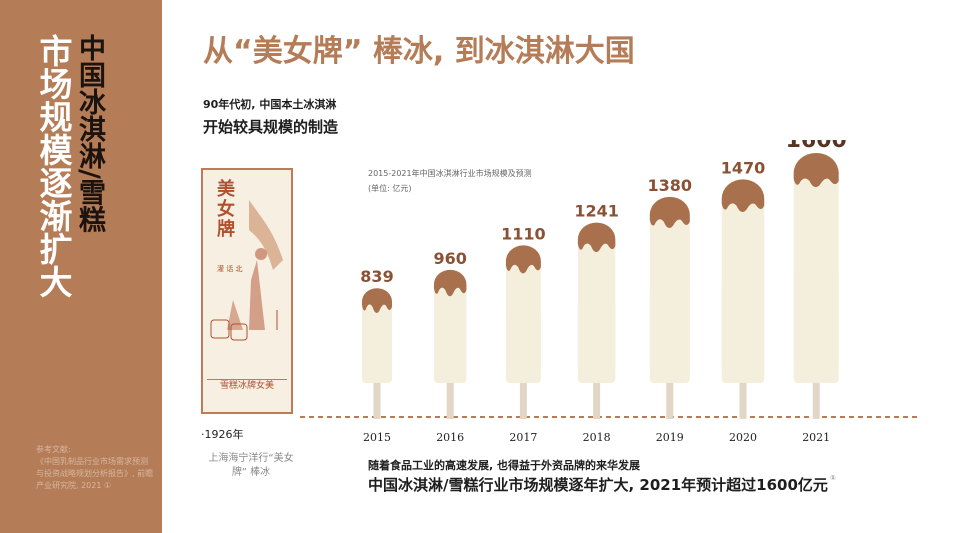  Describe the element at coordinates (504, 465) in the screenshot. I see `footer-line1: 随着食品工业的高速发展, 也得益于外资品牌的来华发展` at that location.